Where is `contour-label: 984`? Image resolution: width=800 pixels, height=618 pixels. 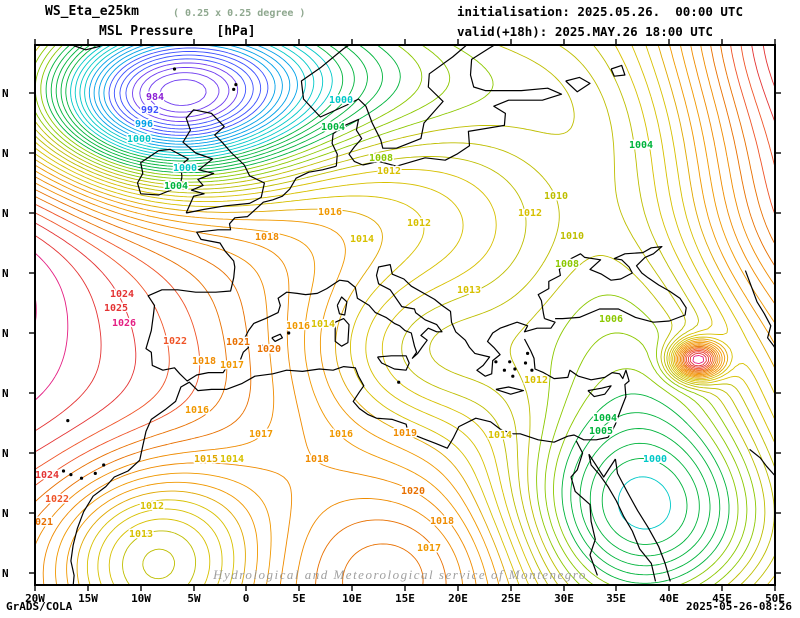
contour-label: 984 is located at coordinates (155, 97).